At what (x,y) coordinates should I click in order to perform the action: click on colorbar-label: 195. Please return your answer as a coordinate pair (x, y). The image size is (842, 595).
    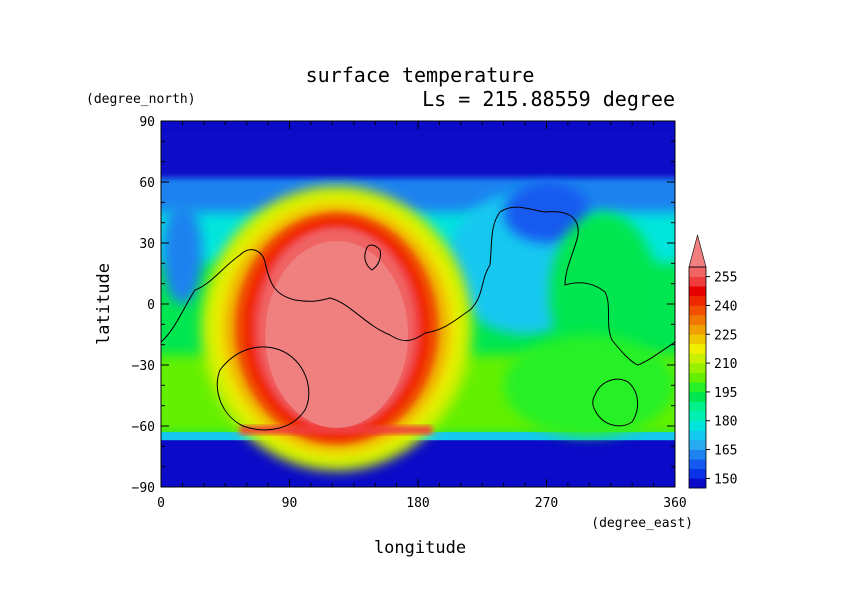
    Looking at the image, I should click on (725, 393).